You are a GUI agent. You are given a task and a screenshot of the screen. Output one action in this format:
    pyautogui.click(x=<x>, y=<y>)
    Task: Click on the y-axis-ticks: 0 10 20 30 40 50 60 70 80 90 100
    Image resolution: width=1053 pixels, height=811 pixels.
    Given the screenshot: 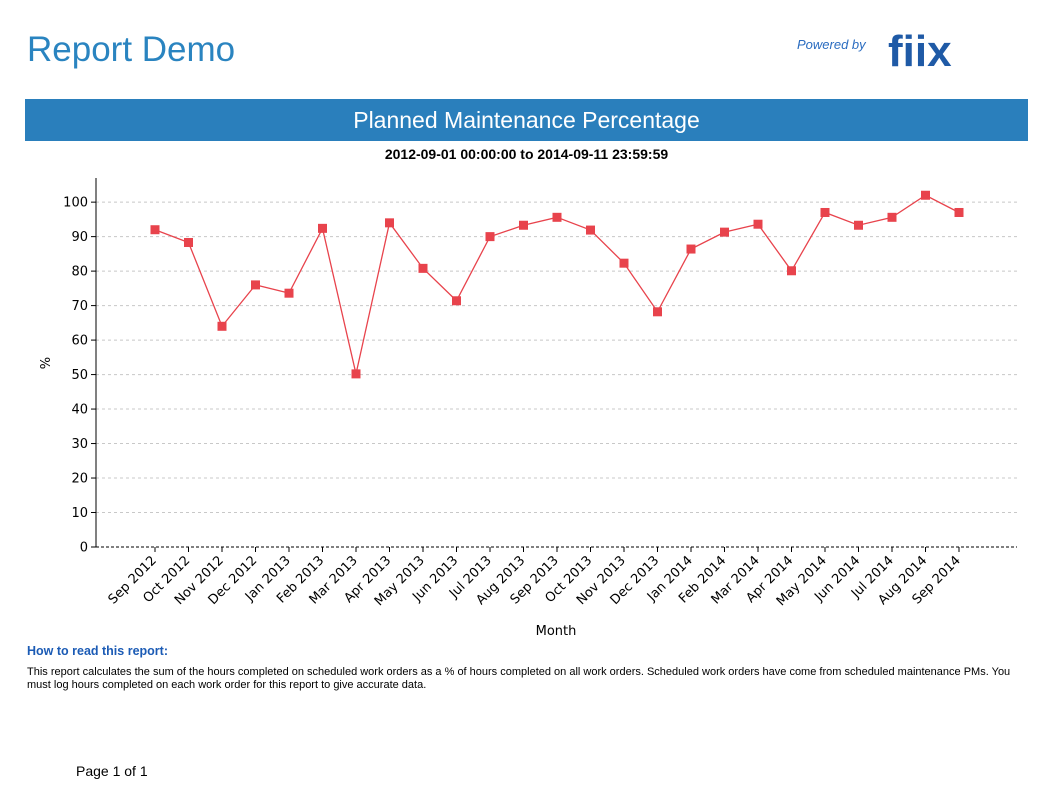 What is the action you would take?
    pyautogui.click(x=79, y=376)
    